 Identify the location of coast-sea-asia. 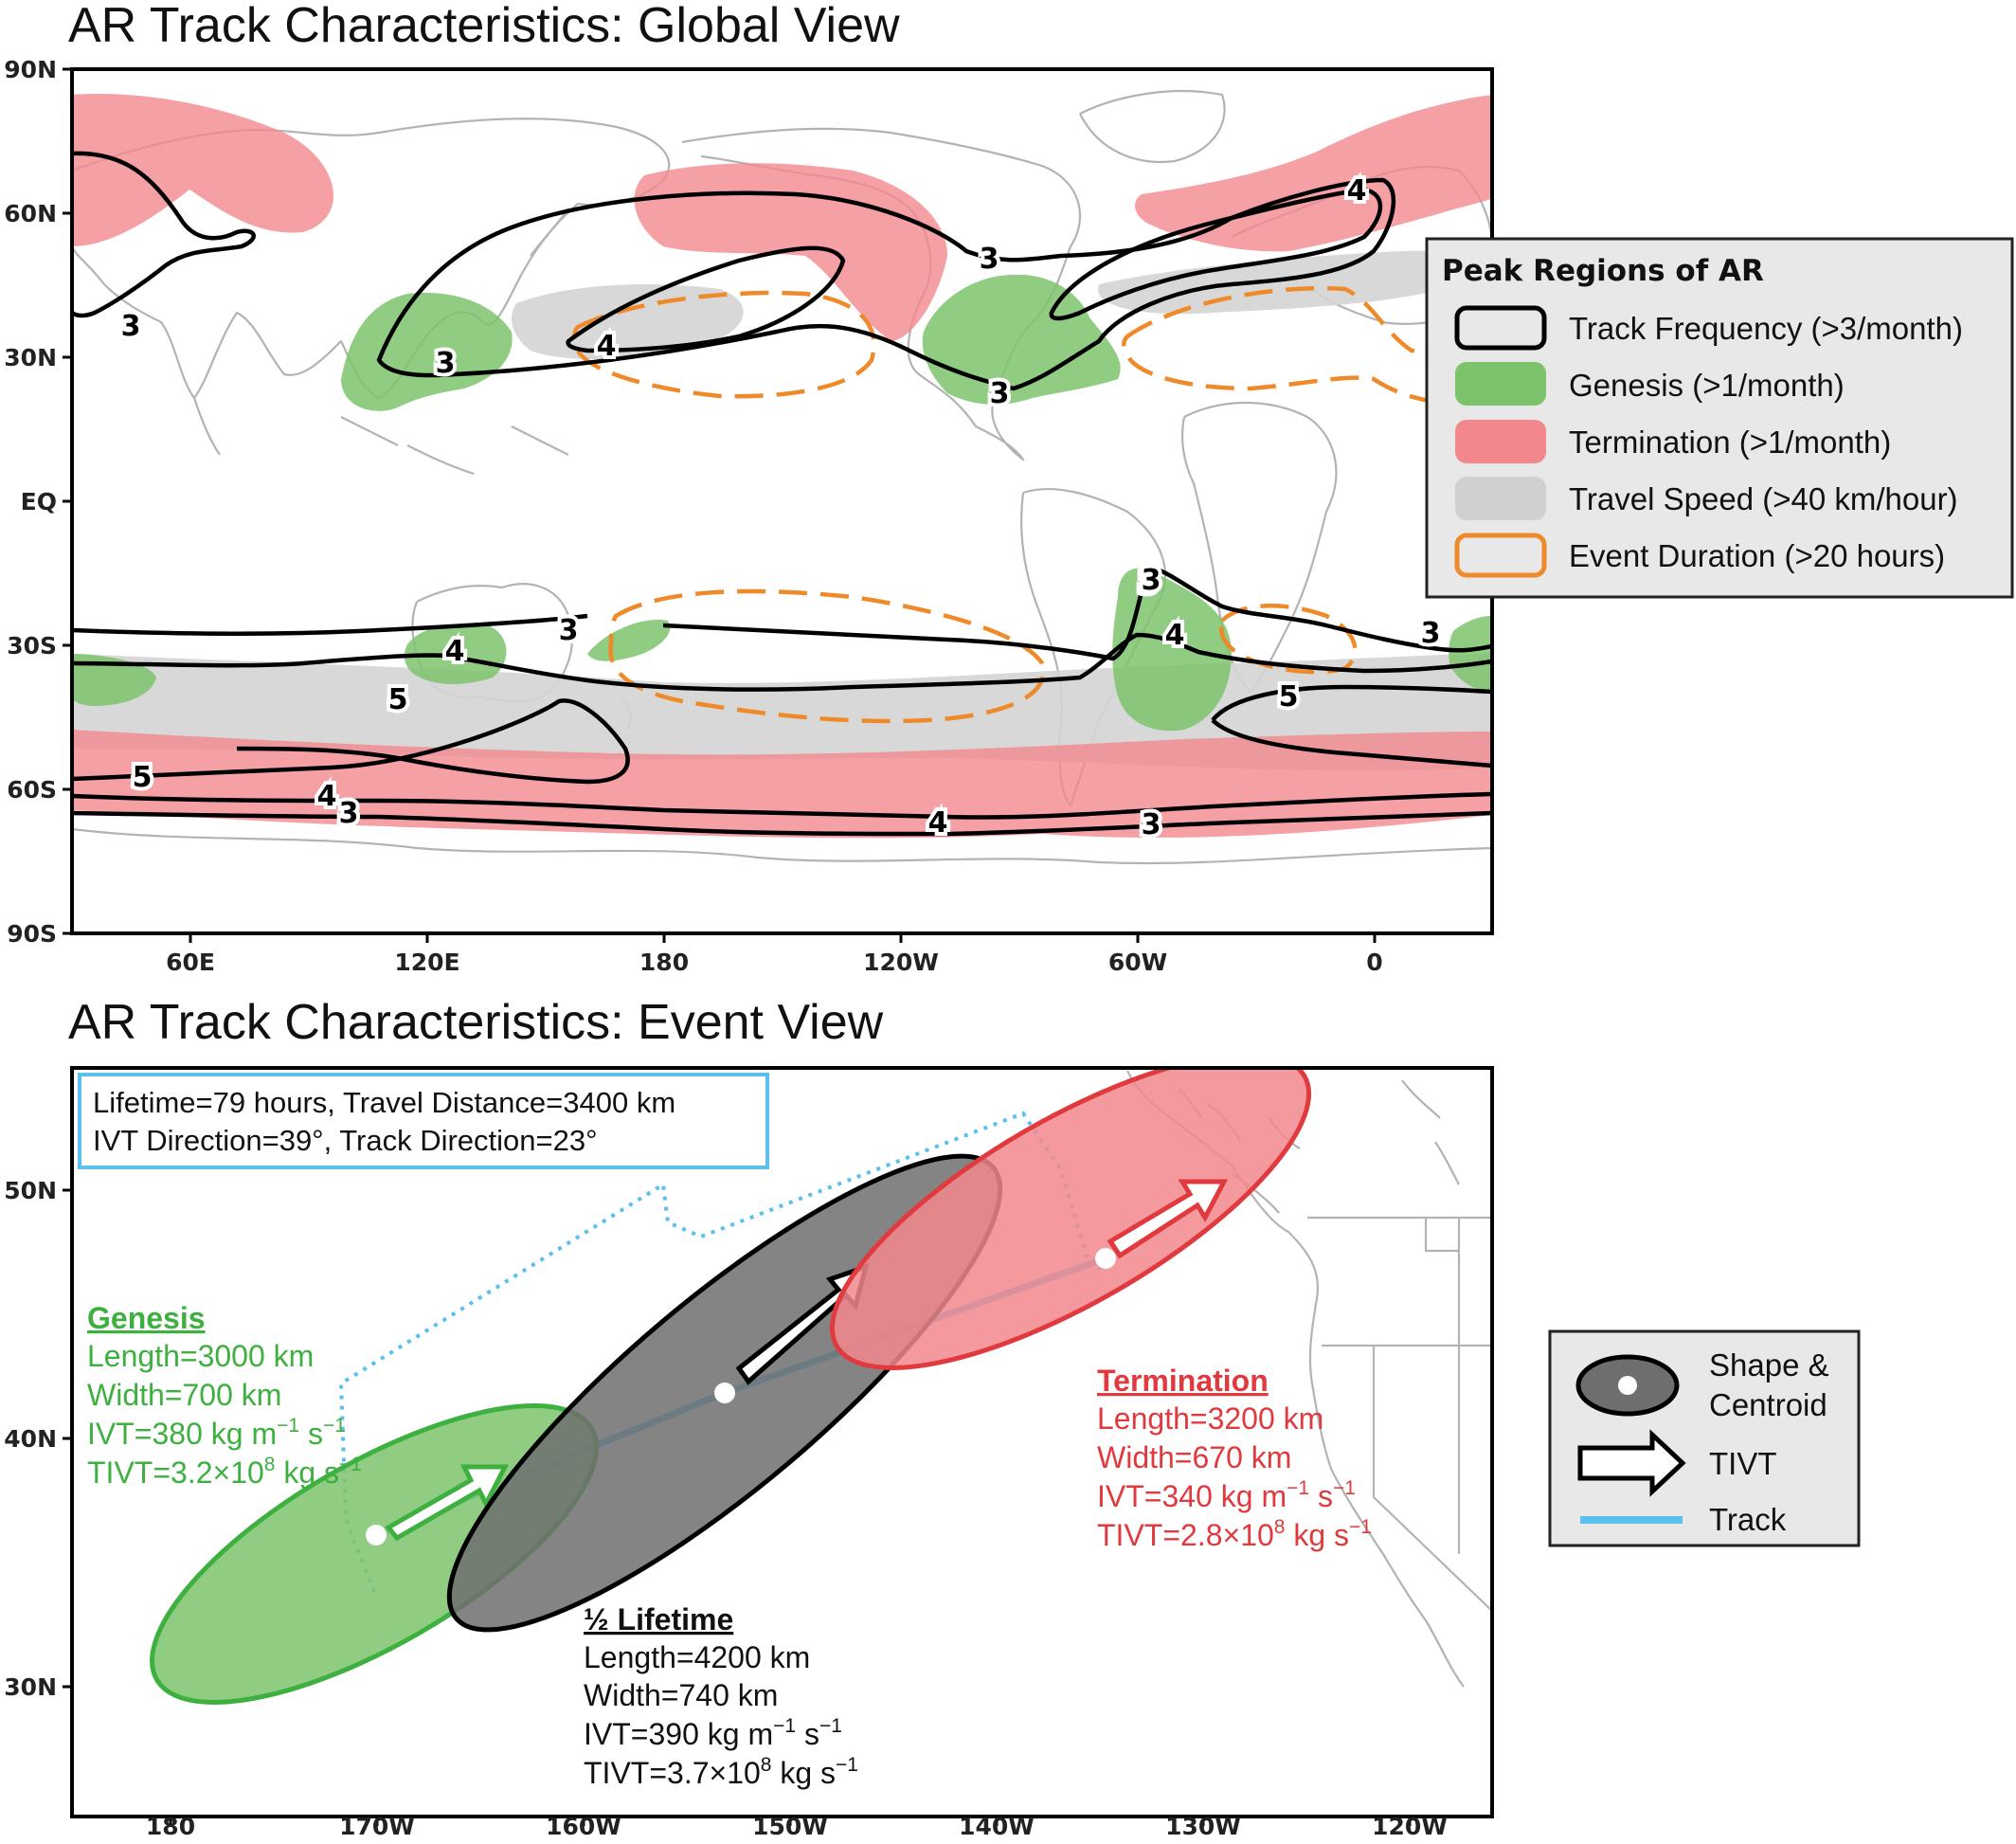
(454, 446).